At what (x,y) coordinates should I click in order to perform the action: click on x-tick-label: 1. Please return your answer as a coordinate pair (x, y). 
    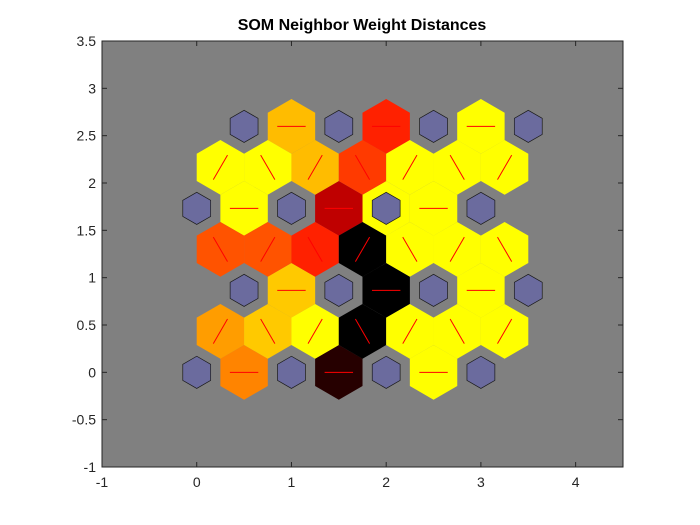
    Looking at the image, I should click on (292, 482).